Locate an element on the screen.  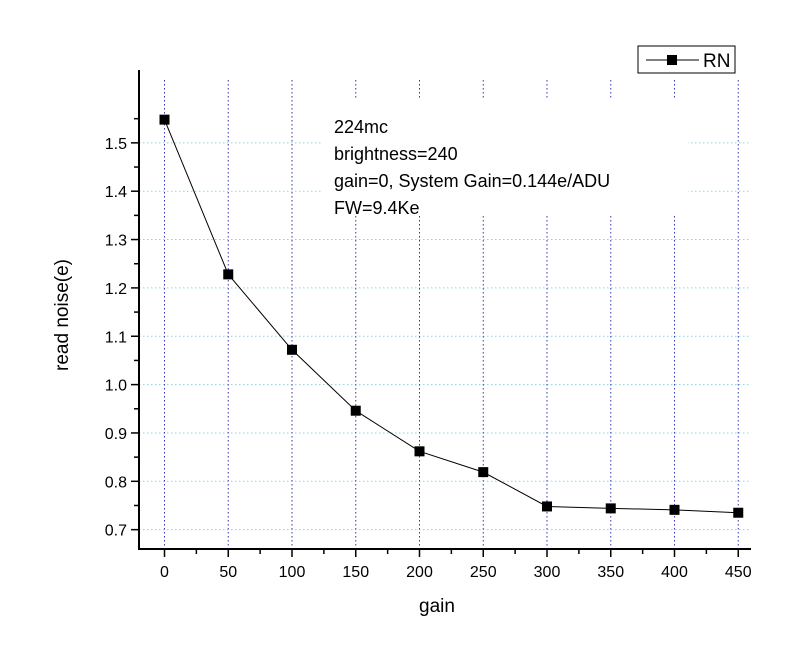
y-tick-label: 0.7 is located at coordinates (116, 531).